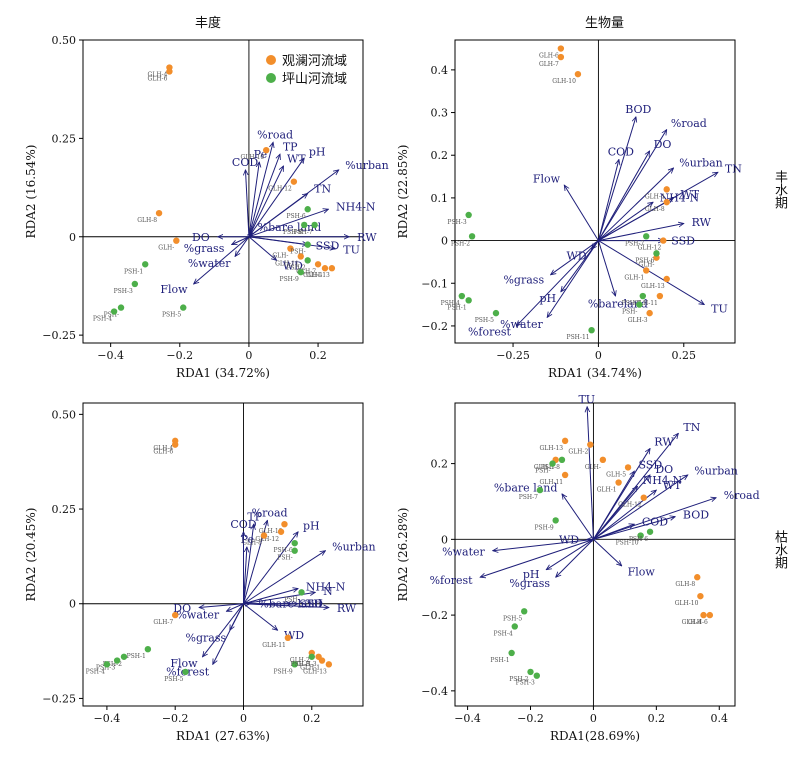 The height and width of the screenshot is (757, 800). Describe the element at coordinates (434, 615) in the screenshot. I see `y-tick-label: −0.2` at that location.